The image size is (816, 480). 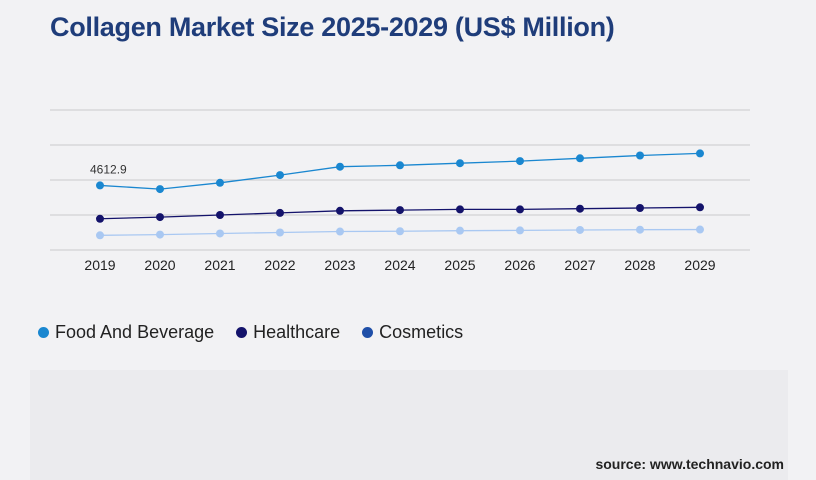 I want to click on source-credit: source: www.technavio.com, so click(x=689, y=464).